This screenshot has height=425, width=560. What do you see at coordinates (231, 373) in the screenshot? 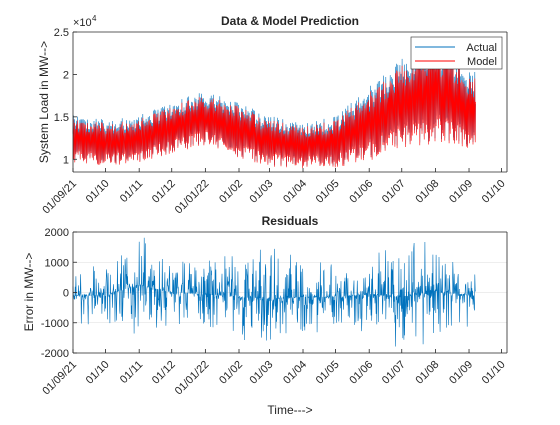
I see `bottom-x-tick-label: 01/02` at bounding box center [231, 373].